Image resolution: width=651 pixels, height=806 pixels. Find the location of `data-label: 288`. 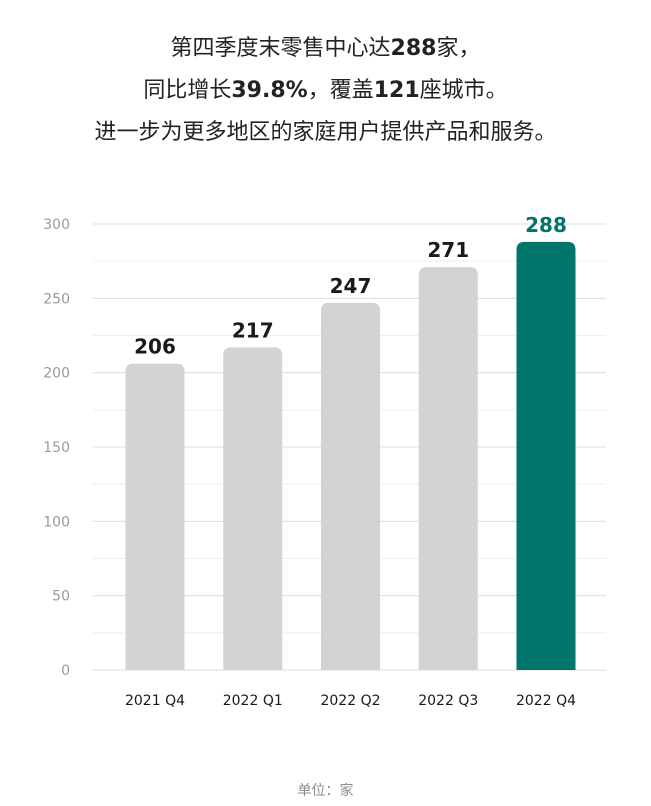

data-label: 288 is located at coordinates (546, 225).